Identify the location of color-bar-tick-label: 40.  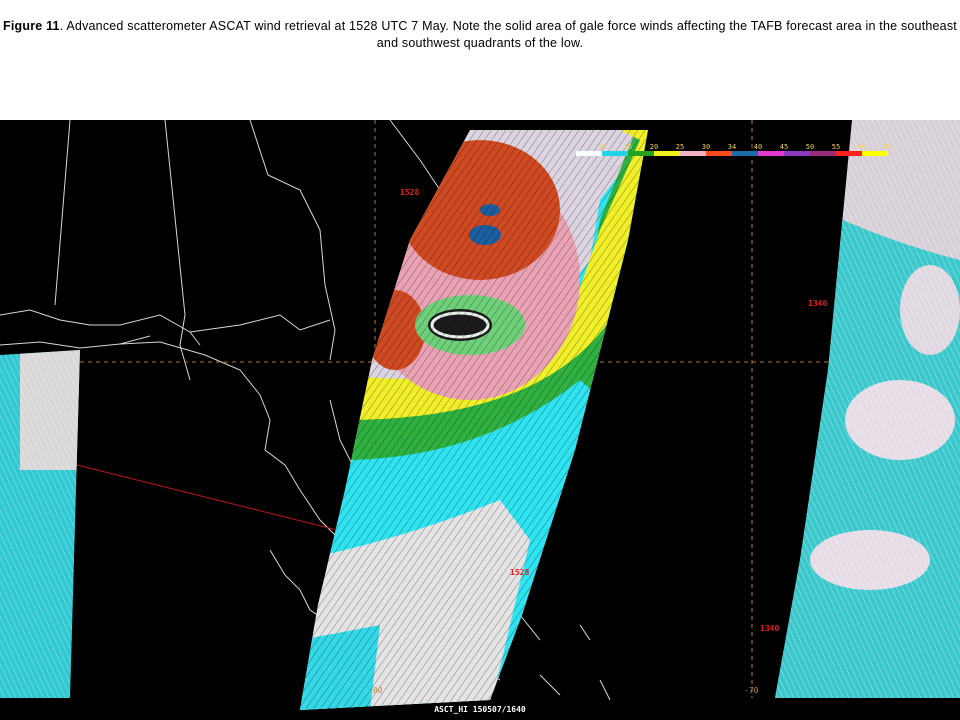
(758, 147).